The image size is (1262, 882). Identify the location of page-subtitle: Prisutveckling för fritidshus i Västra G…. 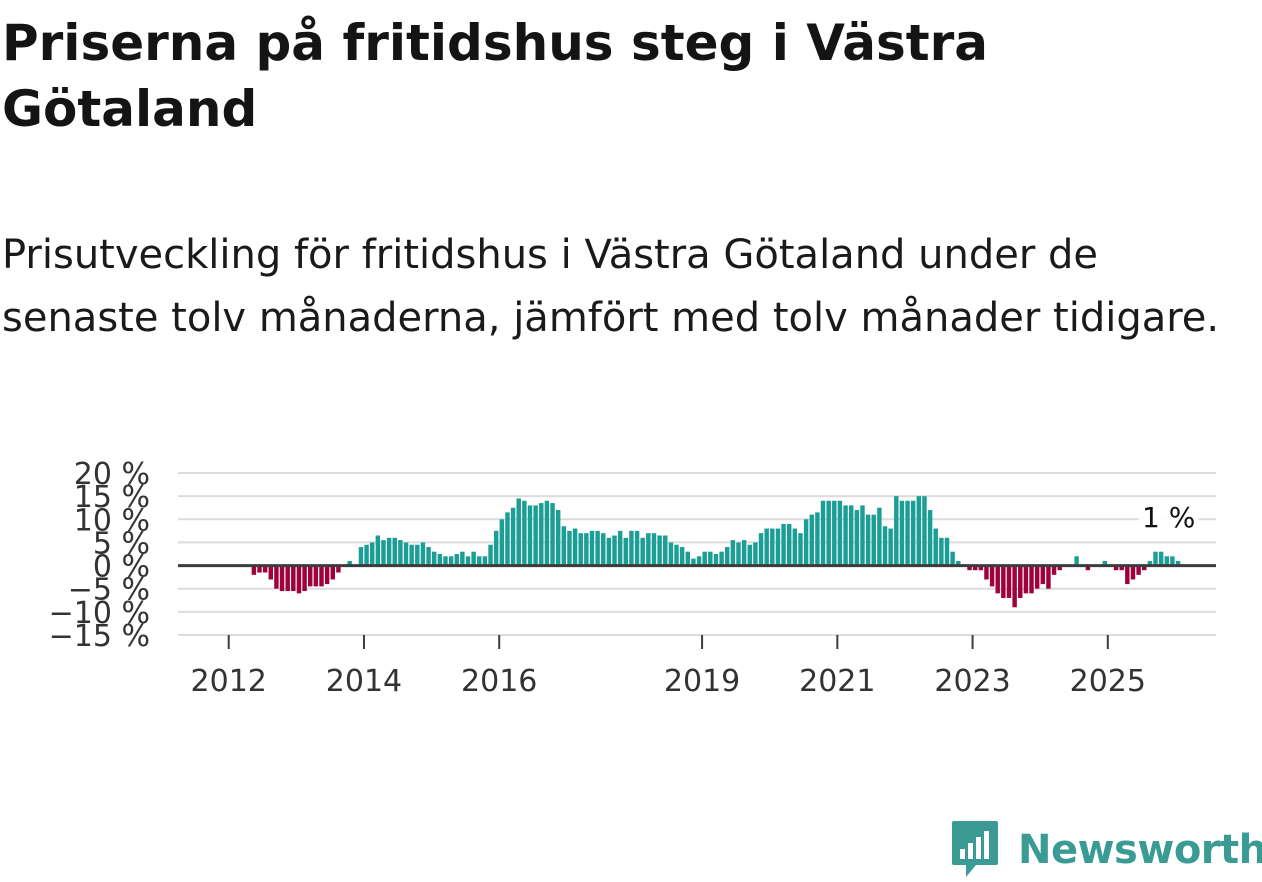
(611, 286).